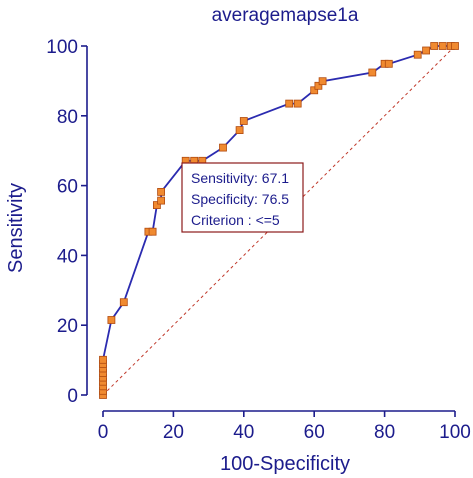 This screenshot has width=473, height=478. What do you see at coordinates (455, 432) in the screenshot?
I see `x-tick-label: 100` at bounding box center [455, 432].